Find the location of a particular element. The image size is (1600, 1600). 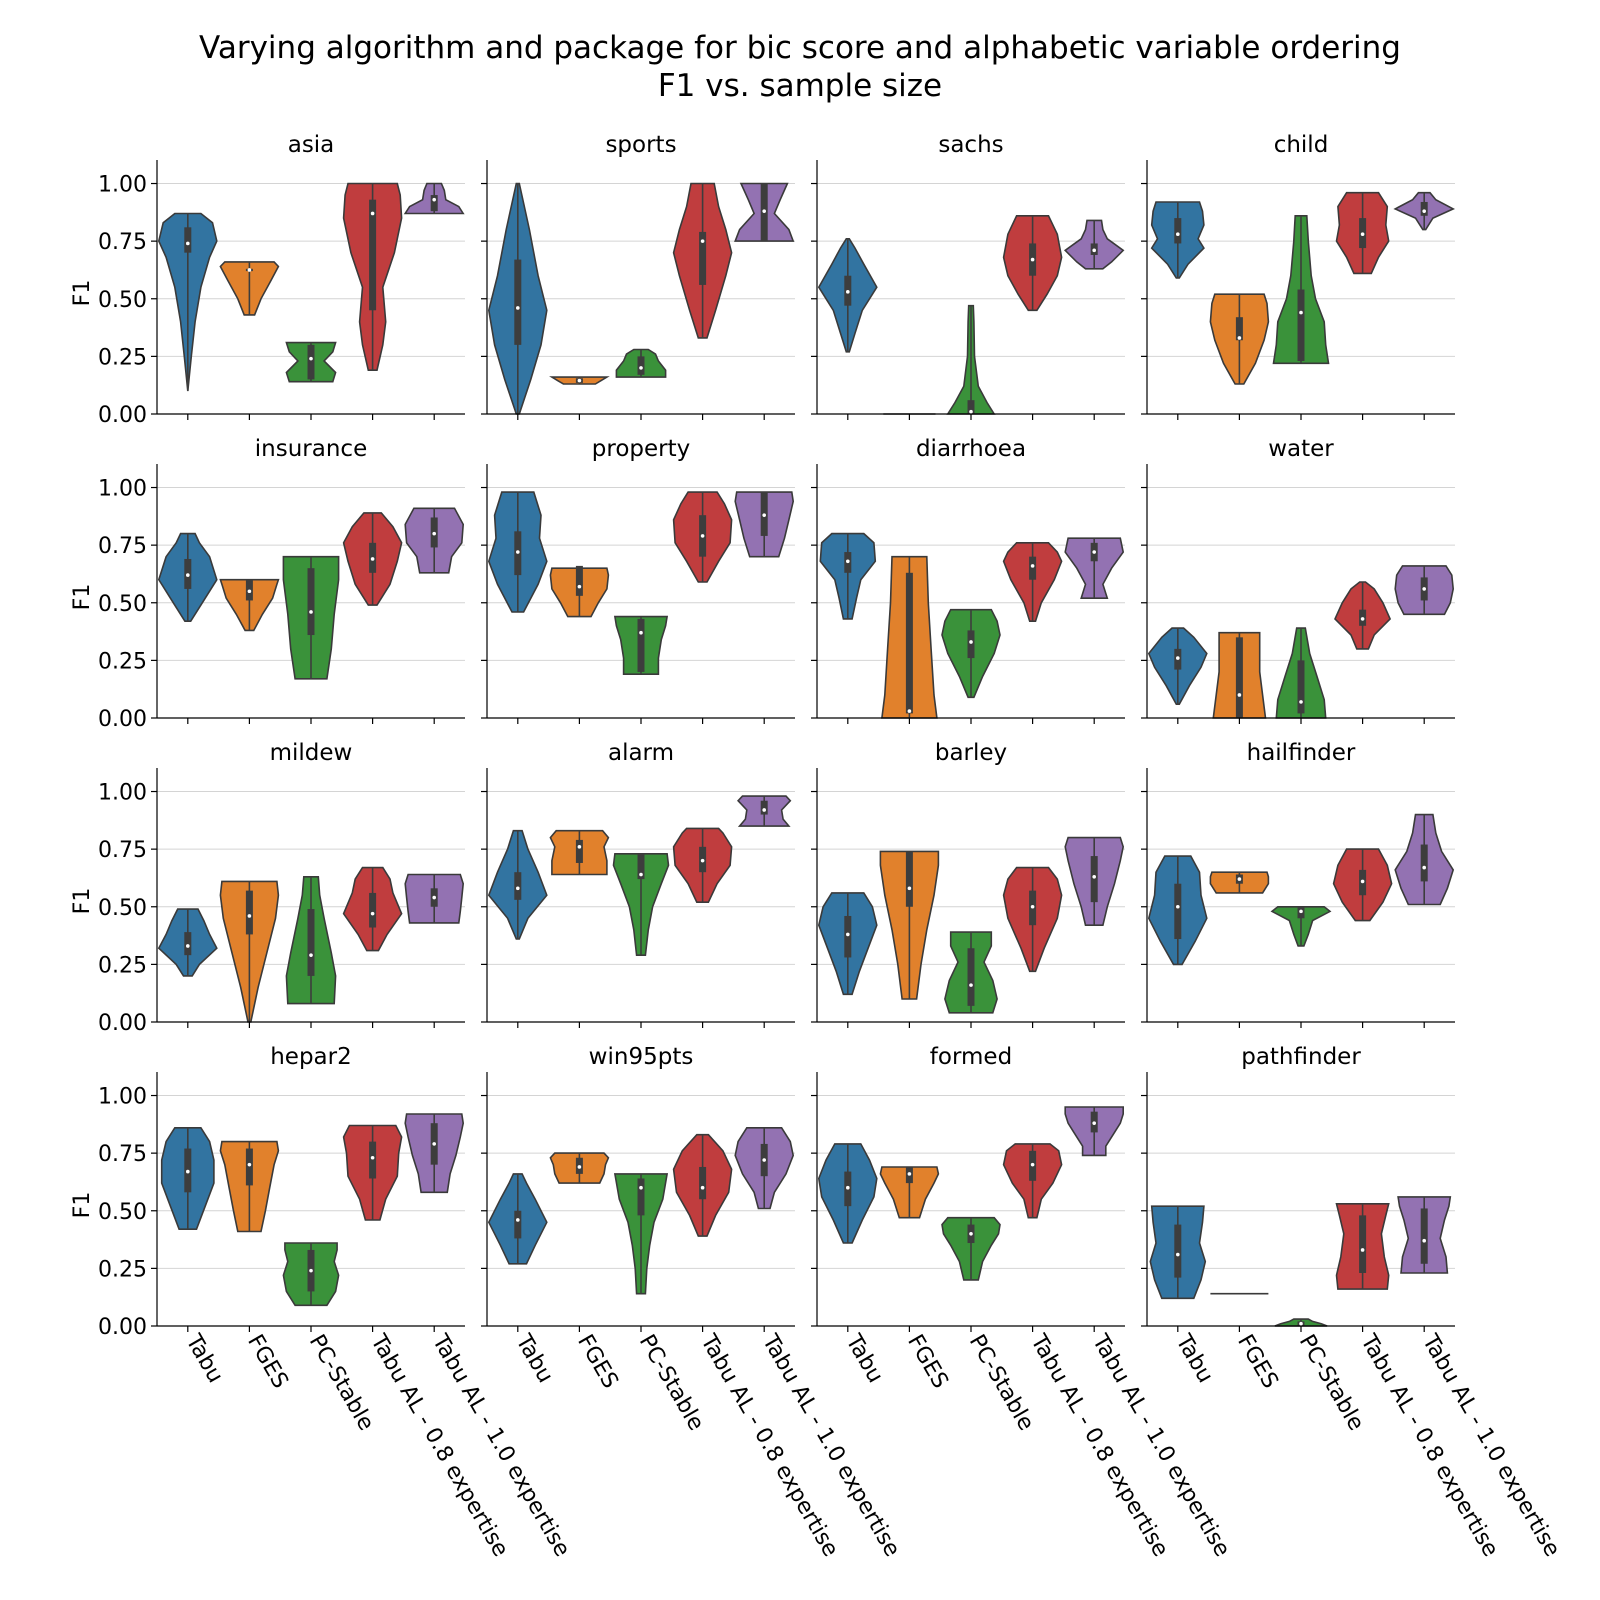

panel-title: water is located at coordinates (1301, 449).